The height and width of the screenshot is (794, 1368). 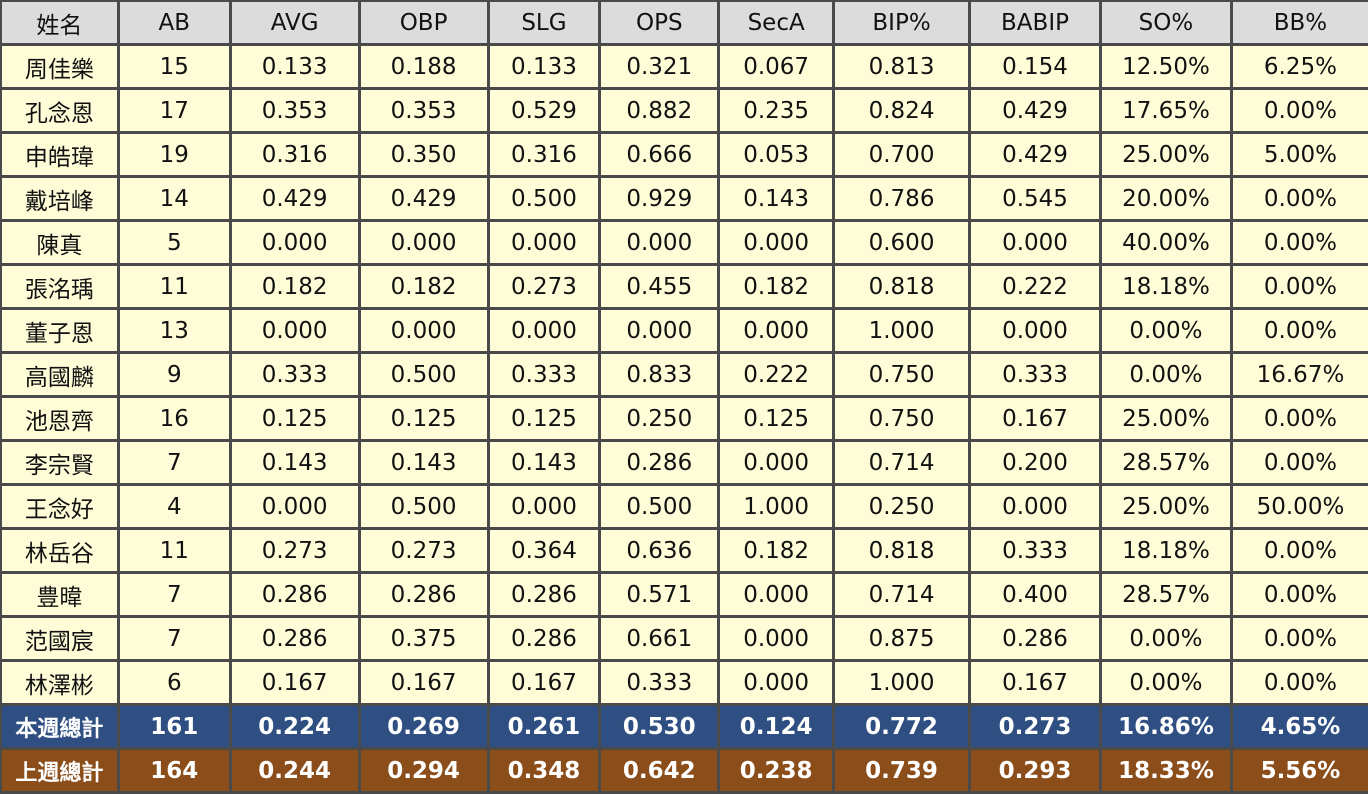 What do you see at coordinates (776, 22) in the screenshot?
I see `col-header-seca: SecA` at bounding box center [776, 22].